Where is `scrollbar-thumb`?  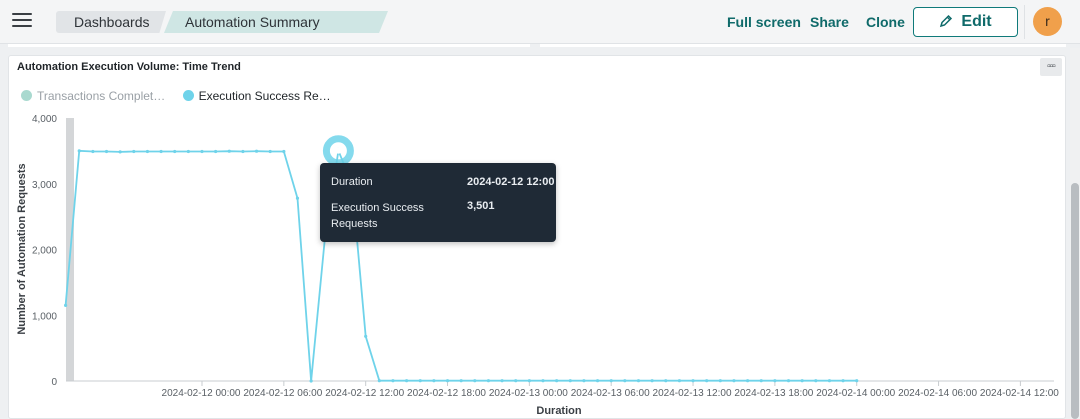 scrollbar-thumb is located at coordinates (1075, 301).